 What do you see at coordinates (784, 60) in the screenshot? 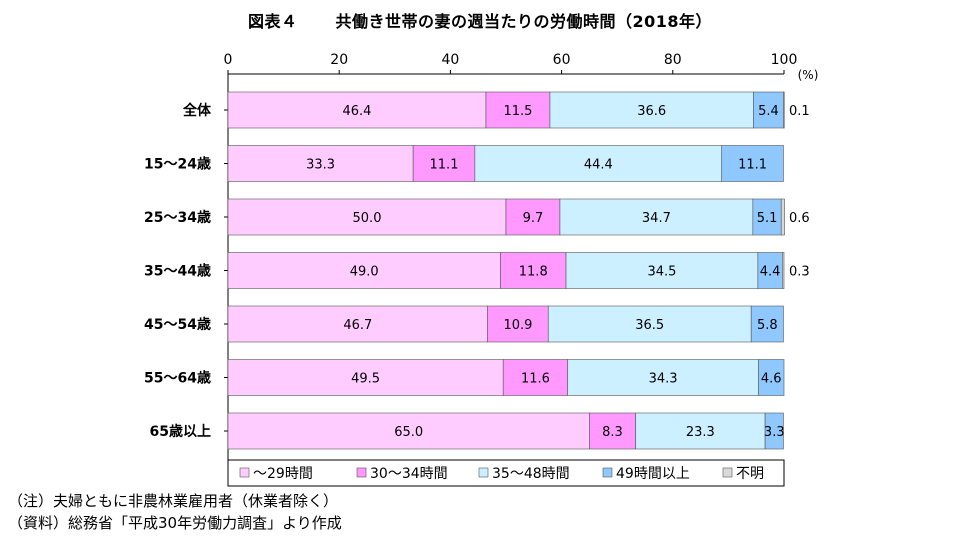
I see `x-tick-label: 100` at bounding box center [784, 60].